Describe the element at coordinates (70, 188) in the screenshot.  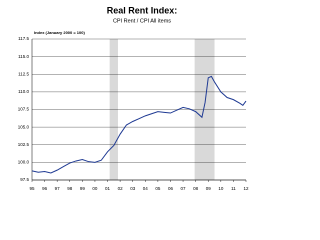
I see `x-tick-label: 98` at that location.